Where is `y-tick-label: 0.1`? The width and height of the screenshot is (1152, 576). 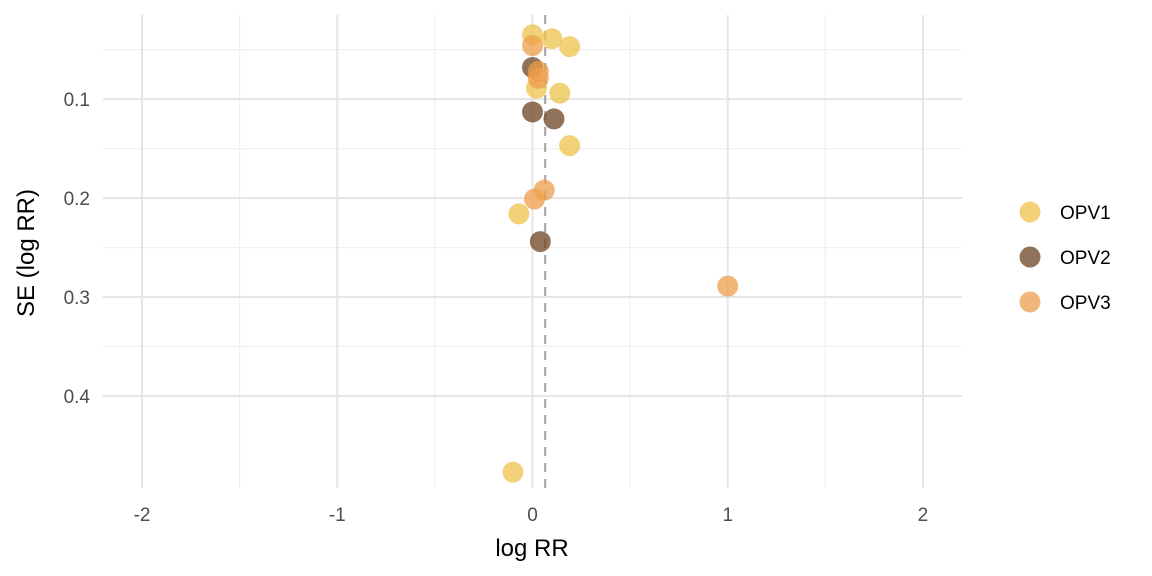
y-tick-label: 0.1 is located at coordinates (77, 100).